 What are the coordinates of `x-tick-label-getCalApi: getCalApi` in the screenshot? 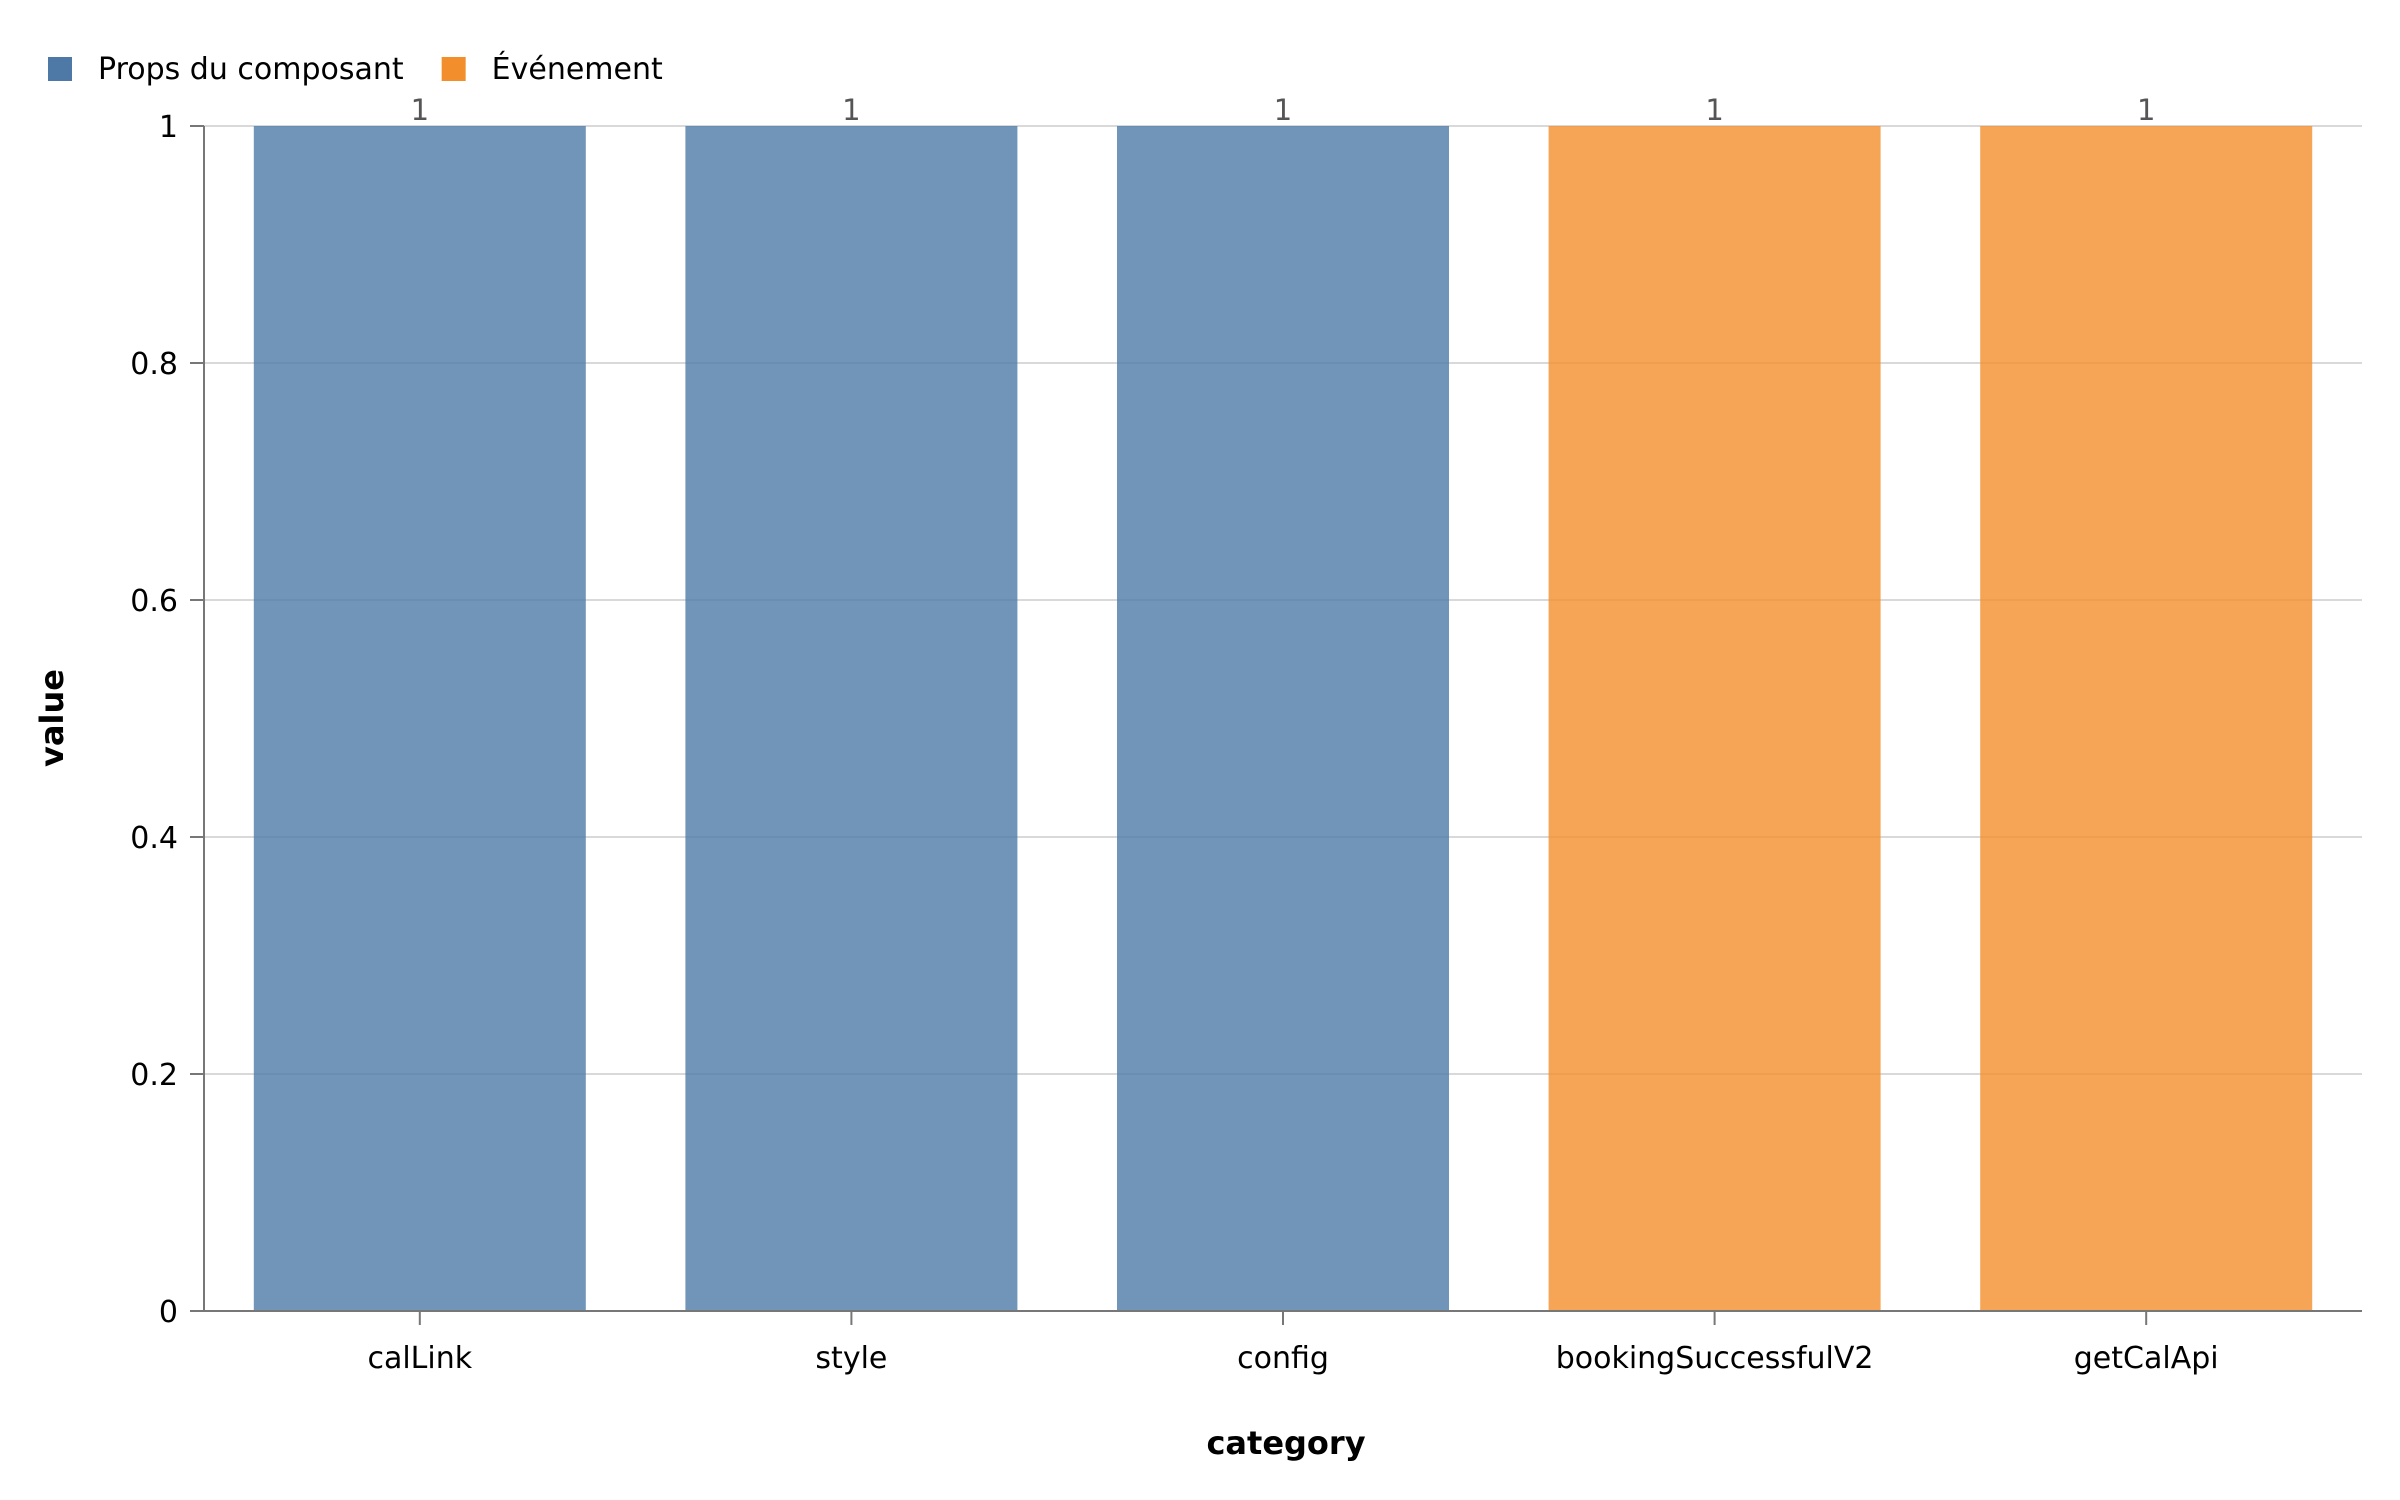 It's located at (2146, 1358).